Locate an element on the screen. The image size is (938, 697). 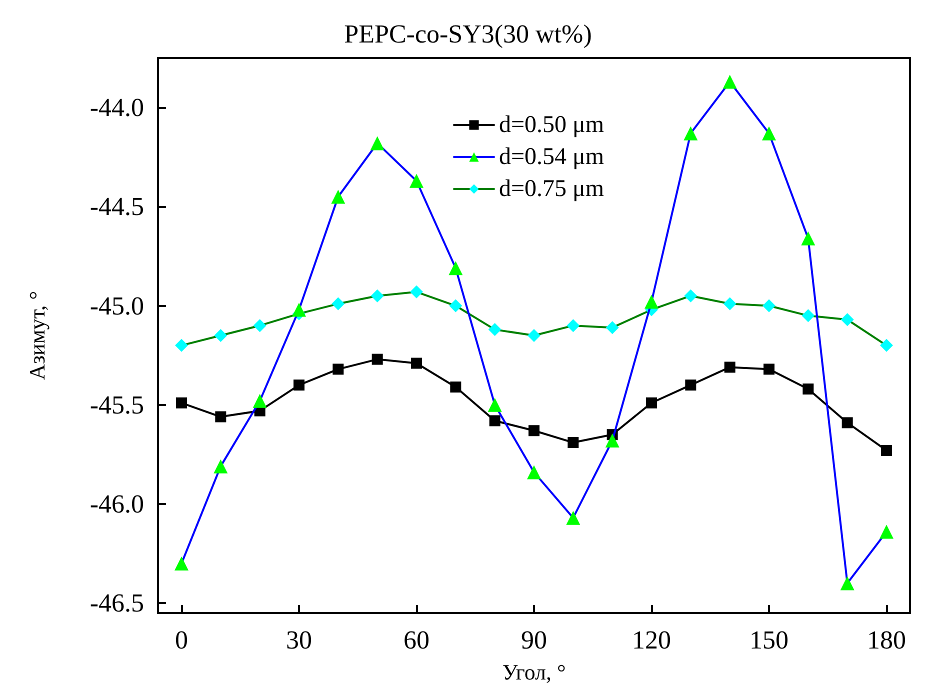
legend-label: d=0.54 μm is located at coordinates (551, 157).